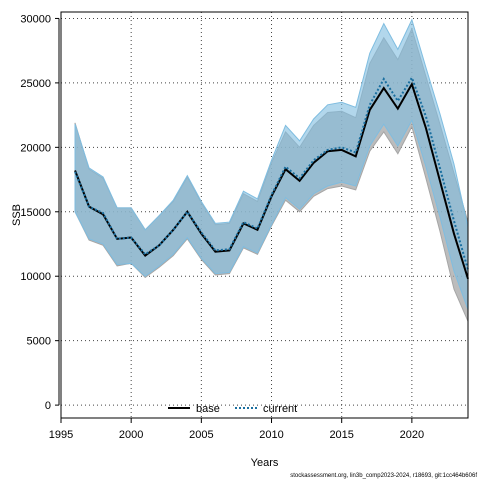  Describe the element at coordinates (265, 463) in the screenshot. I see `x-axis-label: Years` at that location.